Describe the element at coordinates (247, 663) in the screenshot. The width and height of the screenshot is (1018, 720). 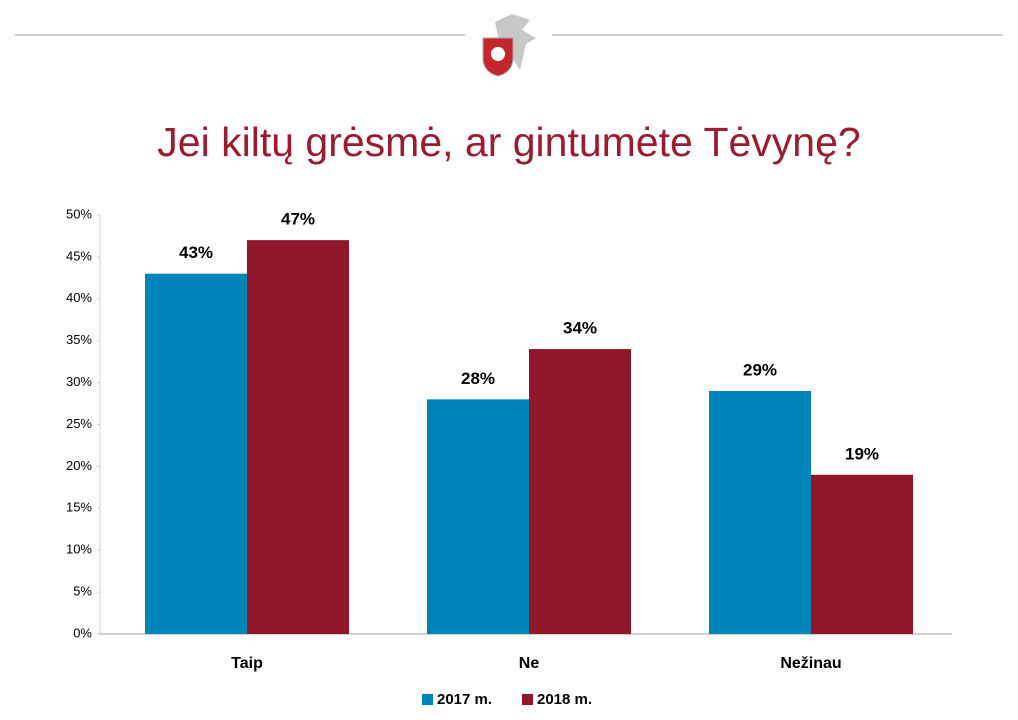
I see `x-tick-label: Taip` at that location.